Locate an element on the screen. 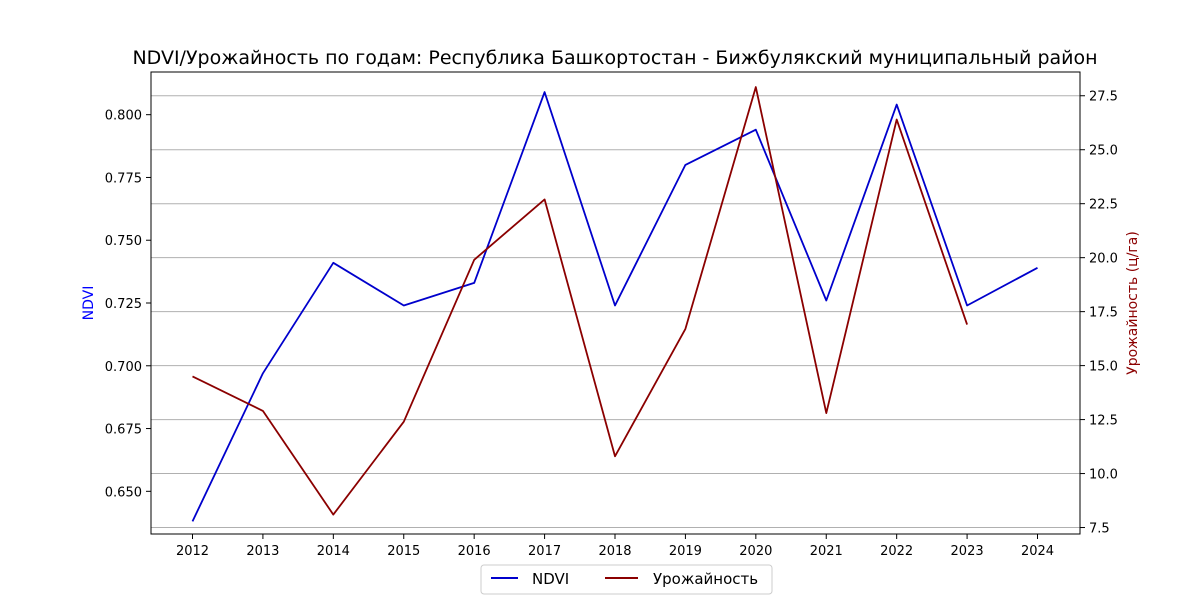 The image size is (1200, 600). legend-label-yield: Урожайность is located at coordinates (705, 579).